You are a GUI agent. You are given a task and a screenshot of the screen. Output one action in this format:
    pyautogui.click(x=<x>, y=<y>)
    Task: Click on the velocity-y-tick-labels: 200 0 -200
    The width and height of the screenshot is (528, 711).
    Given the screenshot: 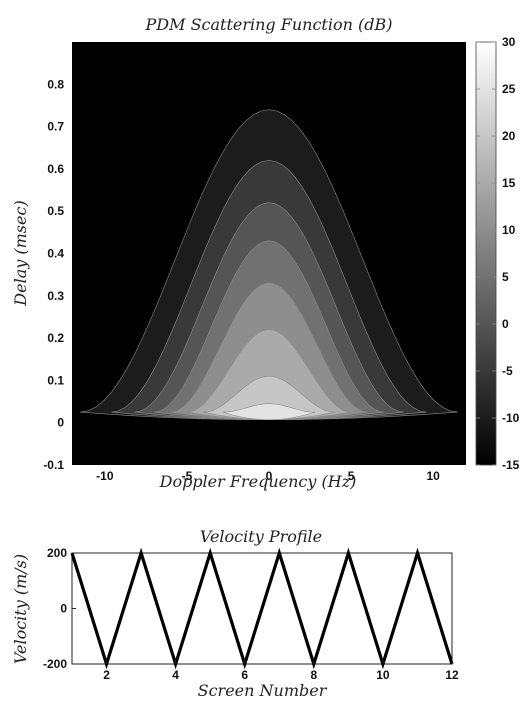 What is the action you would take?
    pyautogui.click(x=59, y=608)
    